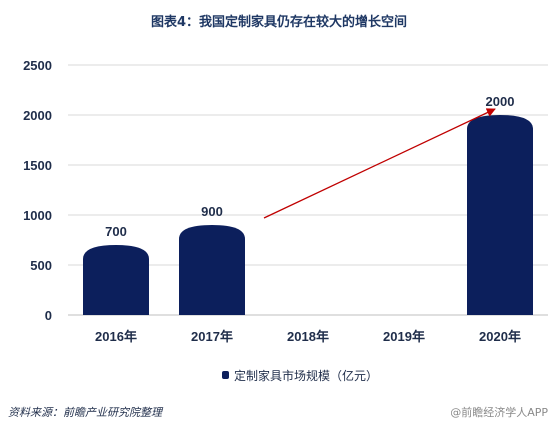 The width and height of the screenshot is (558, 431). I want to click on x-tick-label: 2018年, so click(308, 336).